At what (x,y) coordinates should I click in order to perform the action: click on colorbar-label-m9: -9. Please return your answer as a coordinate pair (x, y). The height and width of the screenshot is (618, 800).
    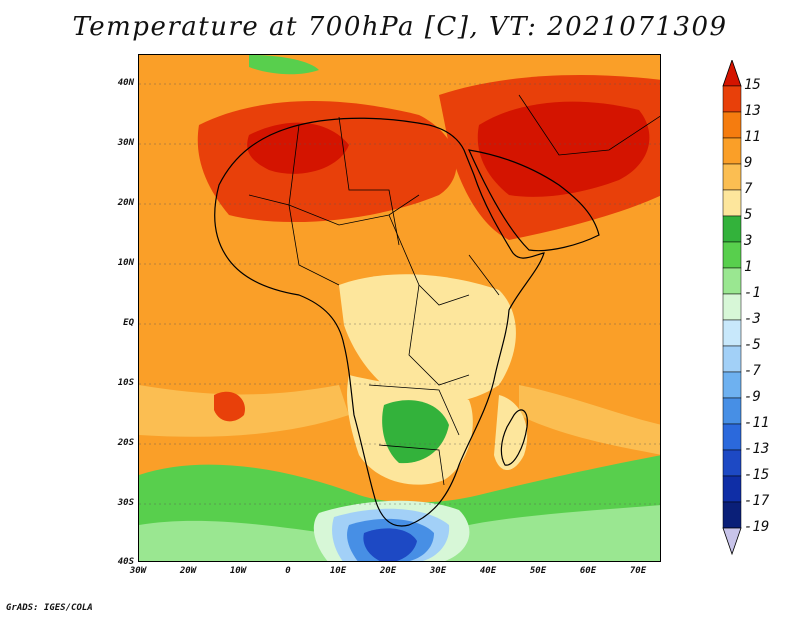
    Looking at the image, I should click on (752, 397).